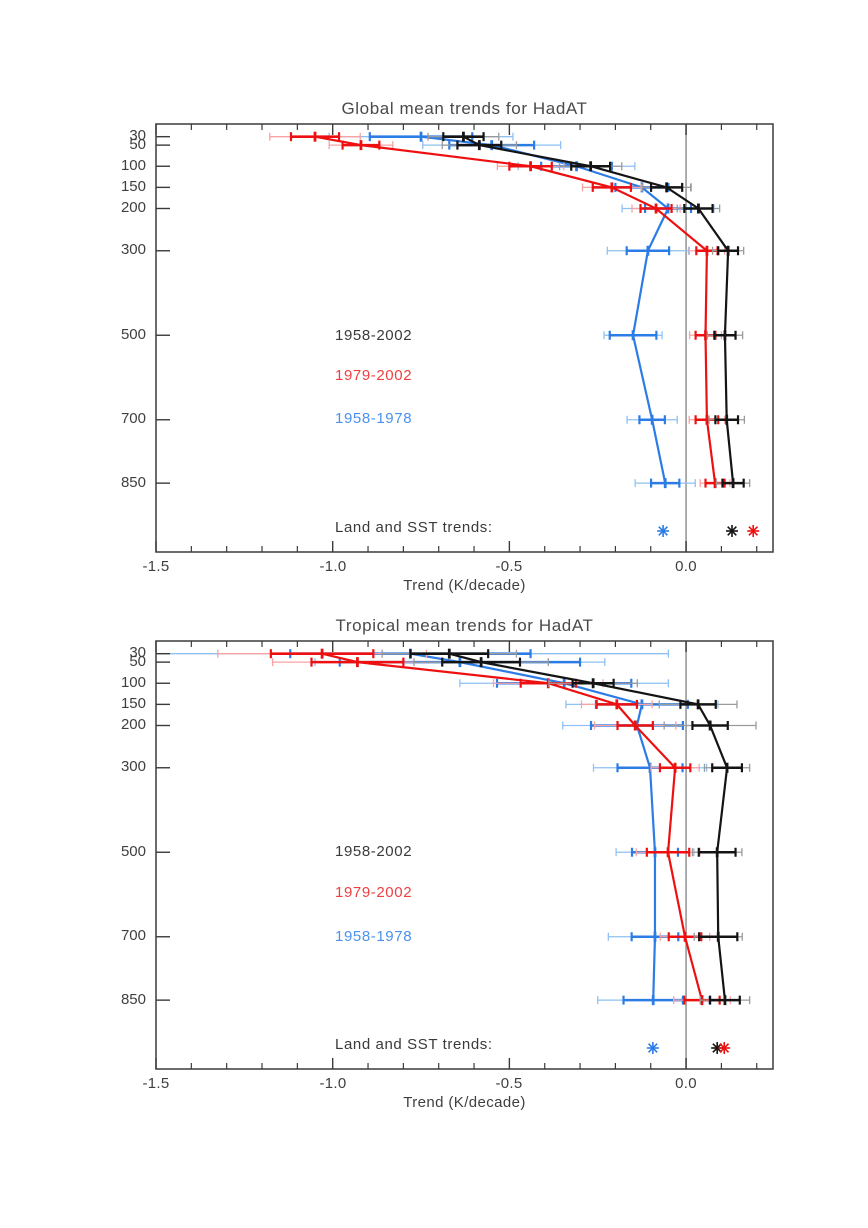  I want to click on chart-title: Tropical mean trends for HadAT, so click(464, 625).